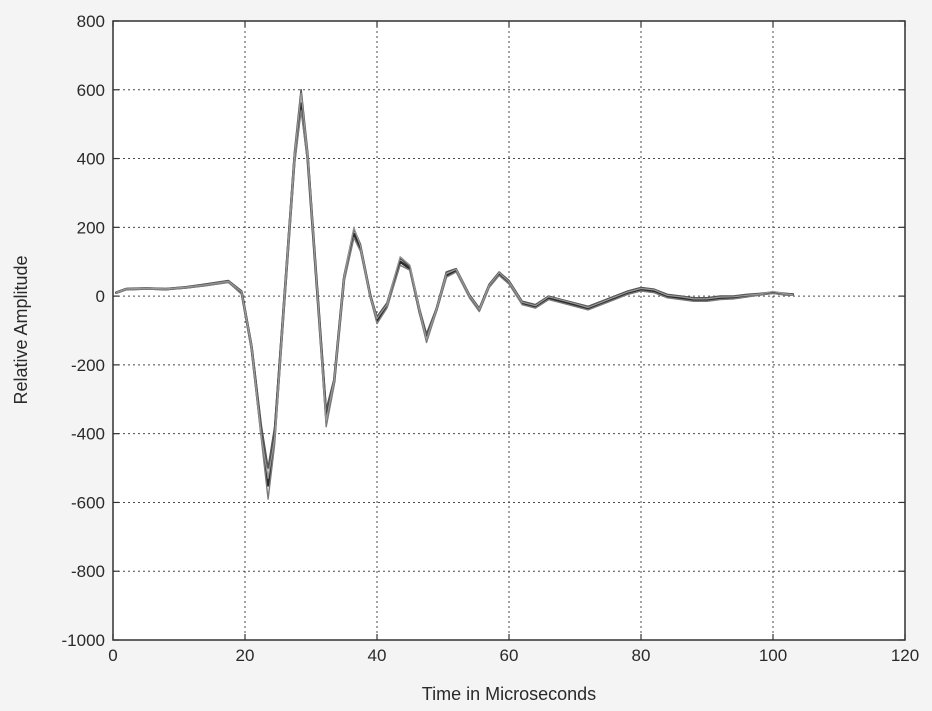 This screenshot has width=932, height=711. I want to click on x-tick-label: 0, so click(112, 655).